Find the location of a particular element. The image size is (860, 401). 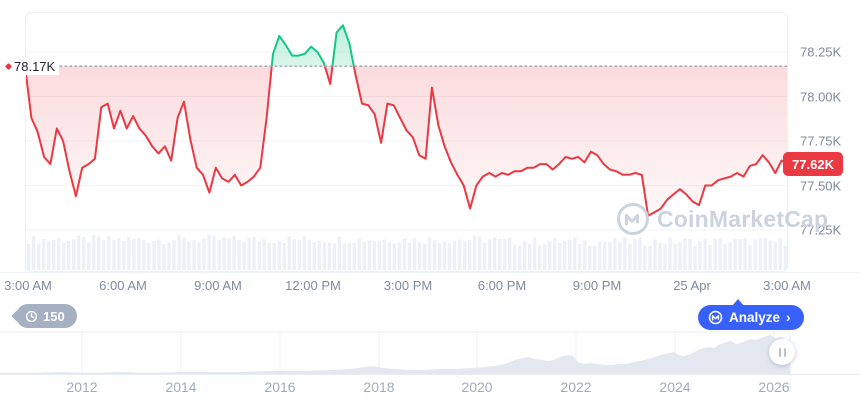

pause-bars-icon is located at coordinates (779, 352).